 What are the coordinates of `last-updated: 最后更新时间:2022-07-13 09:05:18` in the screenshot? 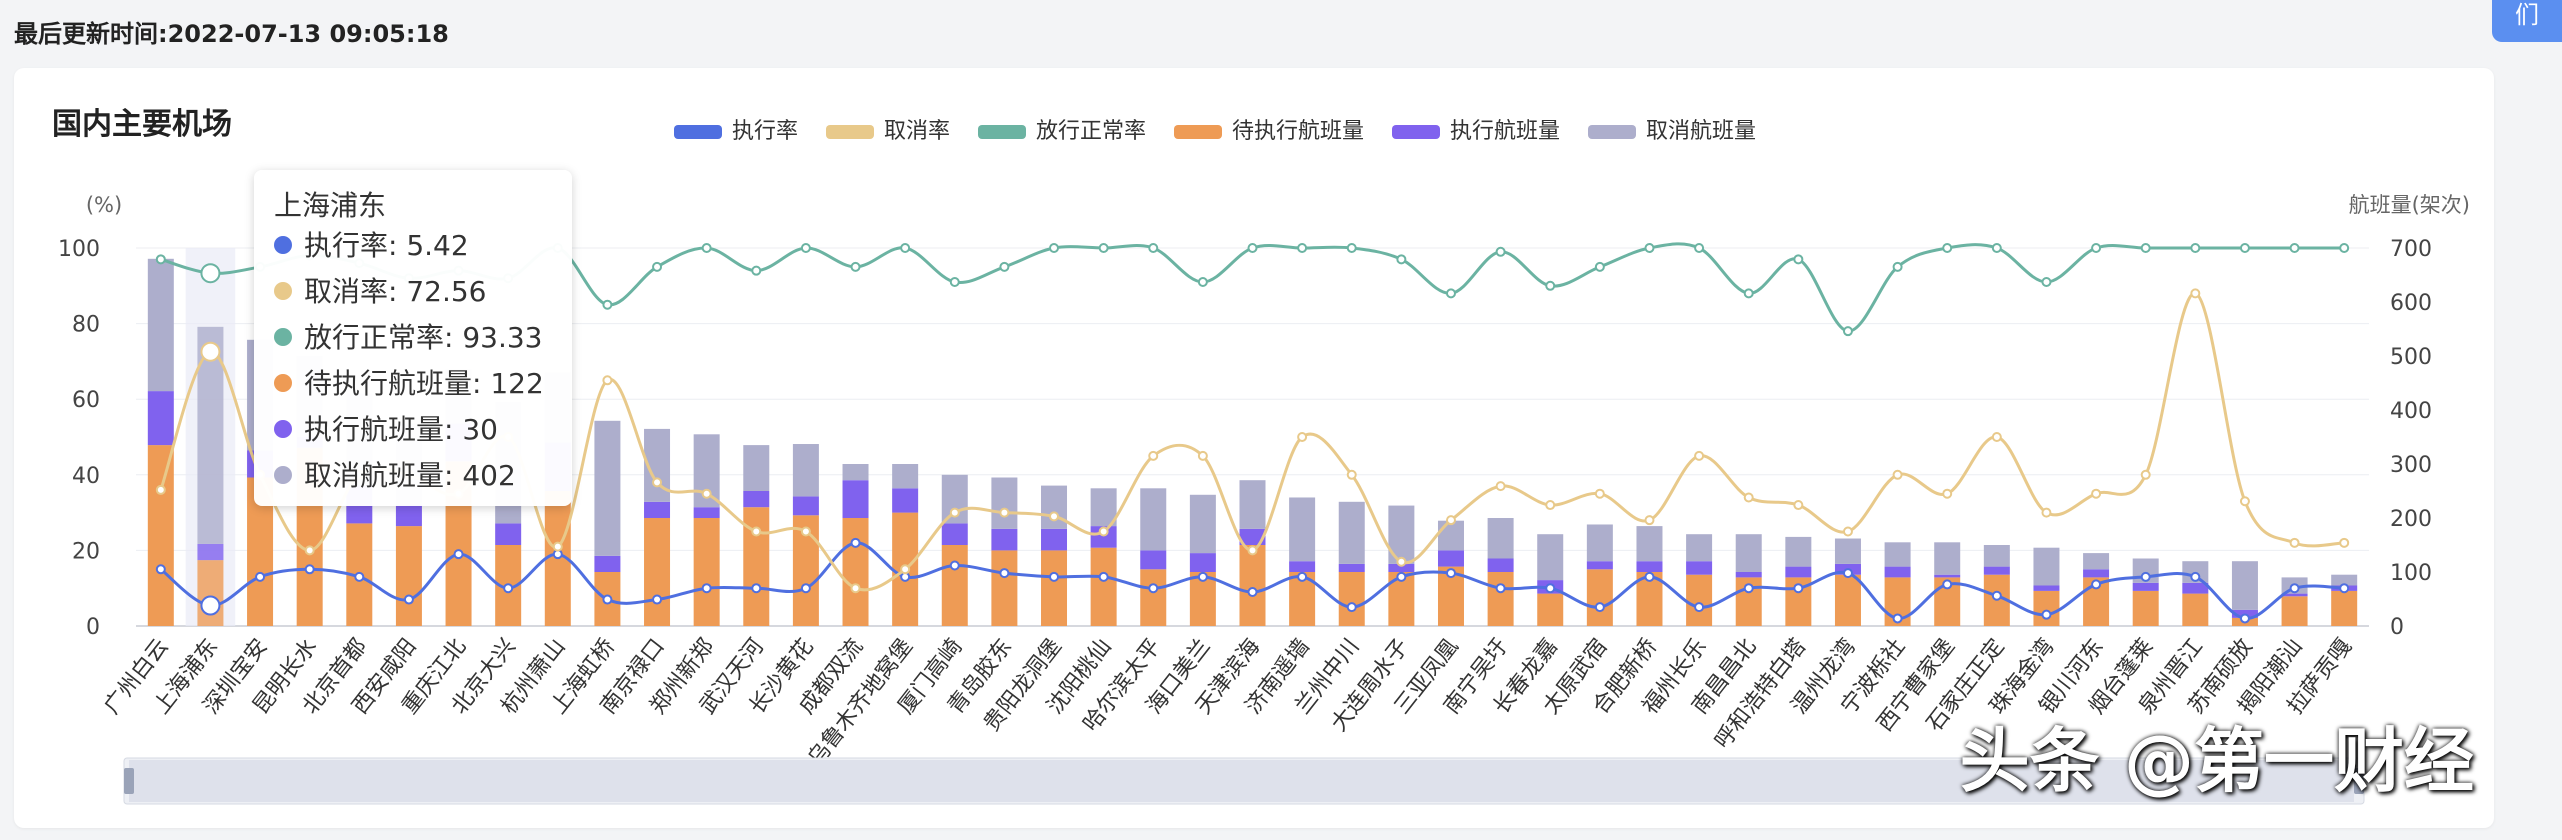 It's located at (231, 31).